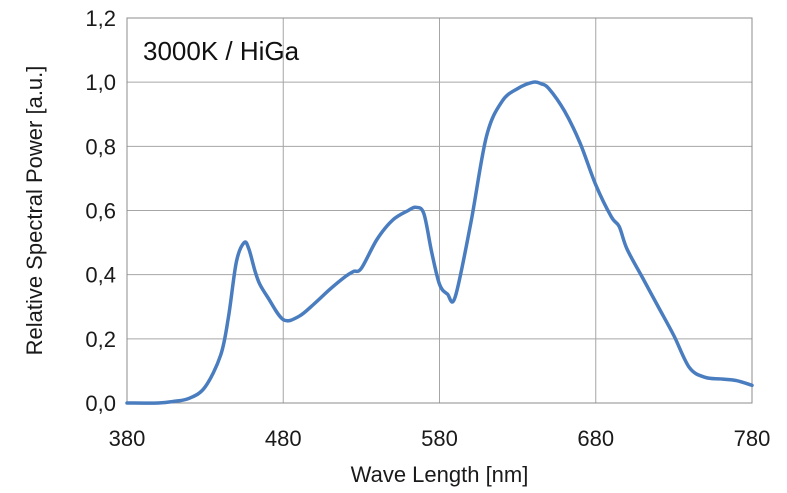  Describe the element at coordinates (100, 18) in the screenshot. I see `y-tick-label: 1,2` at that location.